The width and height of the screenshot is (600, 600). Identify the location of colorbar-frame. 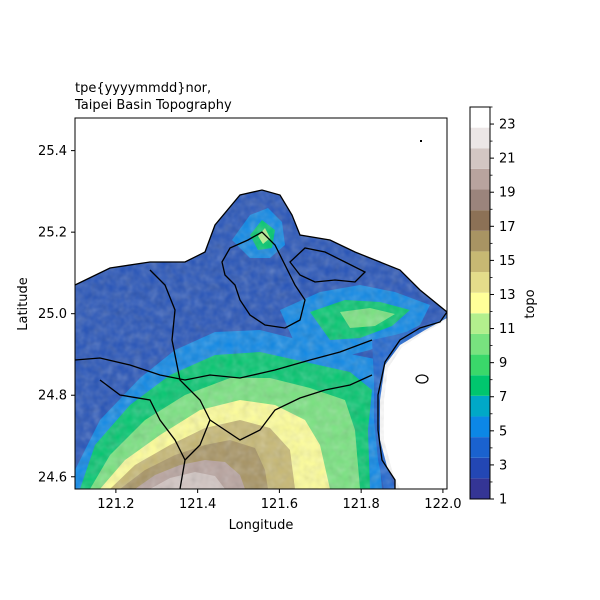
(480, 303).